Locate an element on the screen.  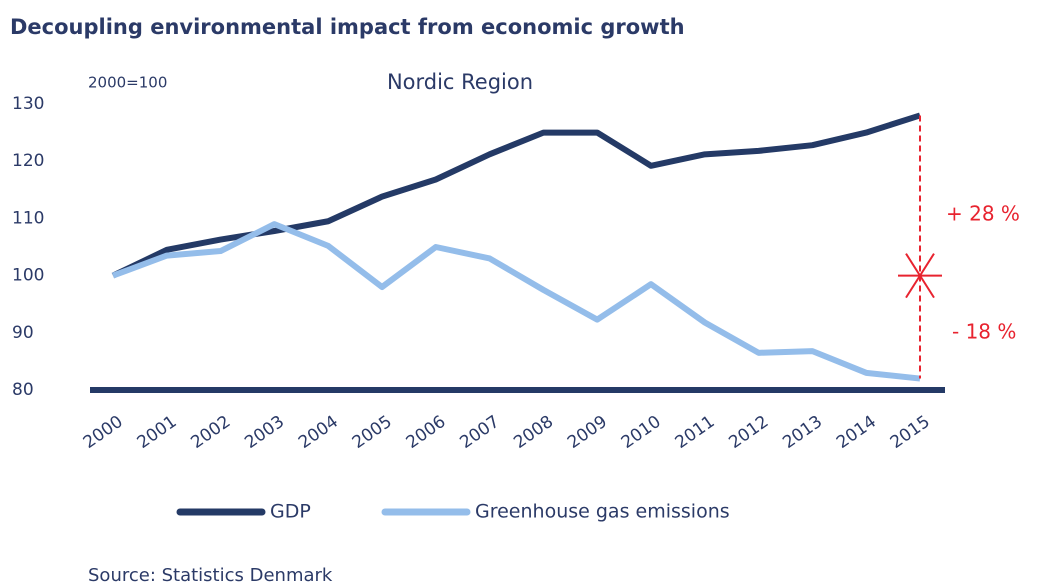
x-tick-label: 2001 is located at coordinates (157, 432).